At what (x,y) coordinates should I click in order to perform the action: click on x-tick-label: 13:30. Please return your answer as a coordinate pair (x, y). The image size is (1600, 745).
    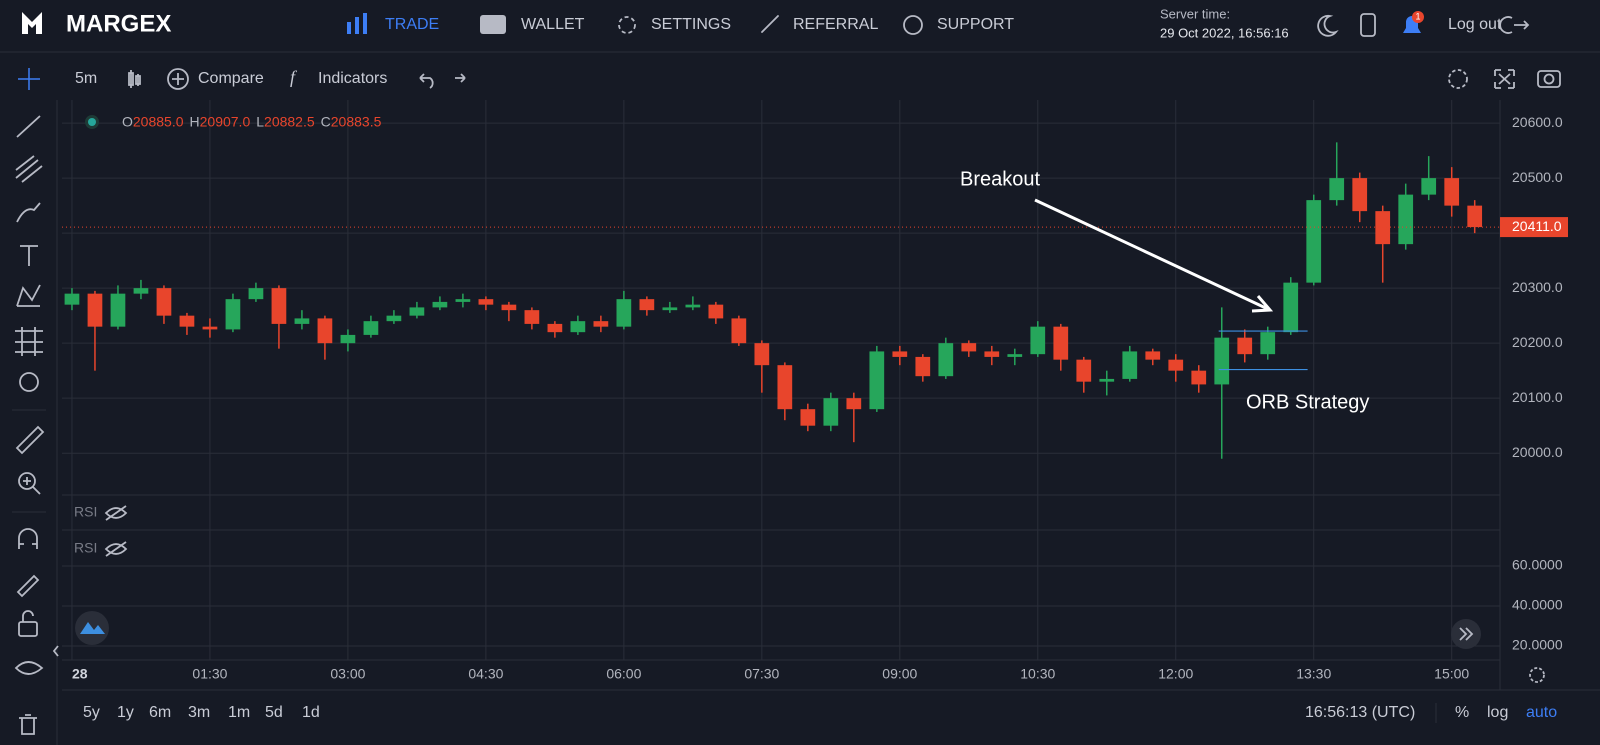
    Looking at the image, I should click on (1313, 674).